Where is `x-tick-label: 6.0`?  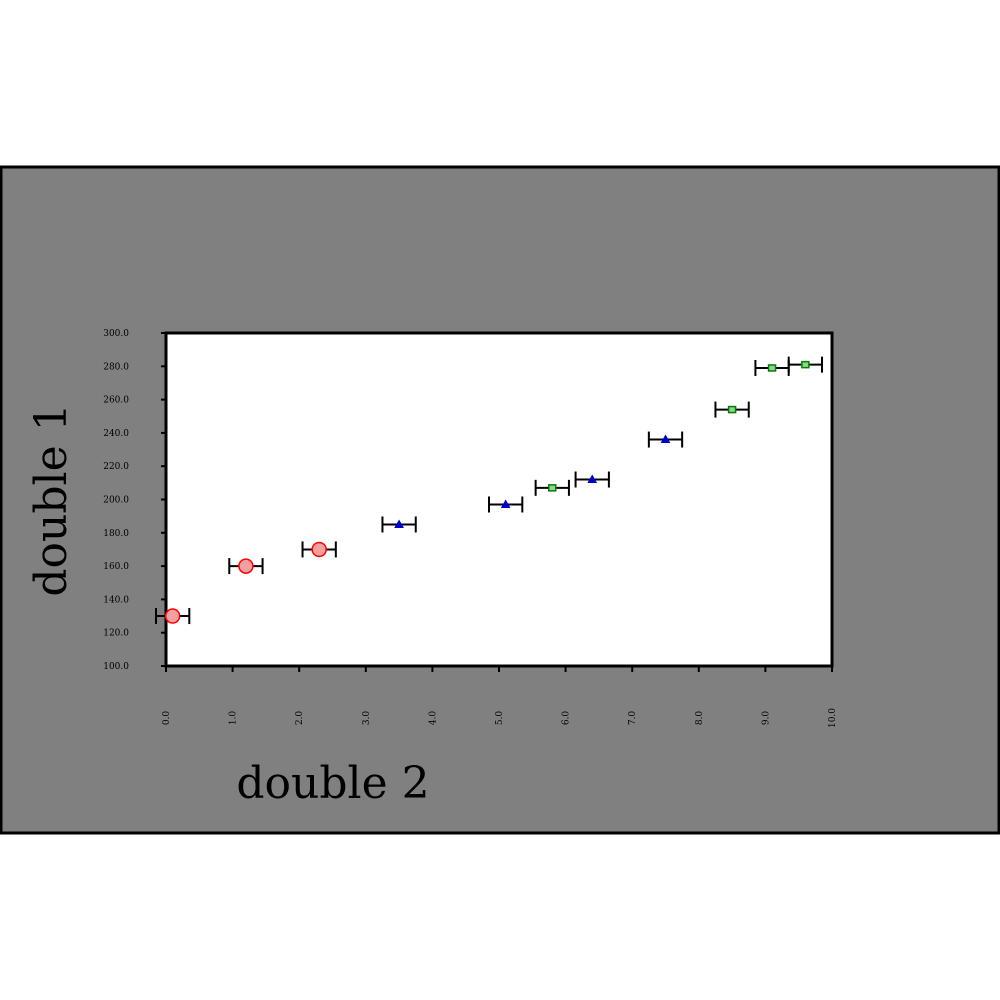
x-tick-label: 6.0 is located at coordinates (567, 718).